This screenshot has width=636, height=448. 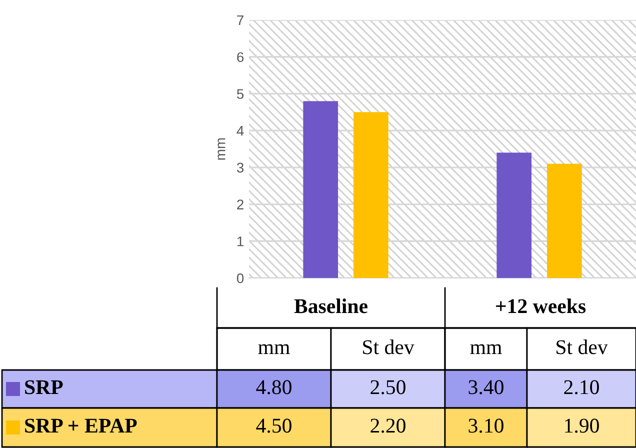 I want to click on y-tick-label: 7, so click(x=240, y=20).